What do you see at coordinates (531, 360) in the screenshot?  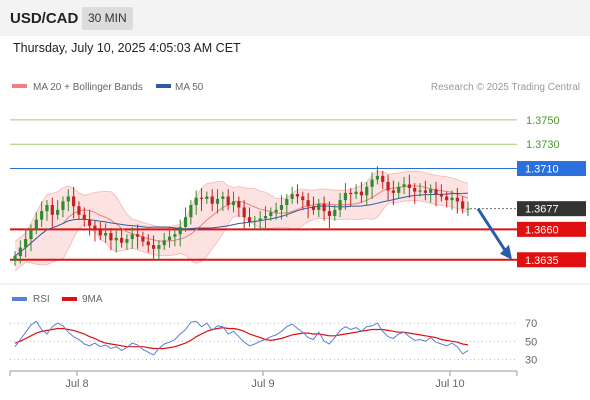 I see `rsi-tick-label: 30` at bounding box center [531, 360].